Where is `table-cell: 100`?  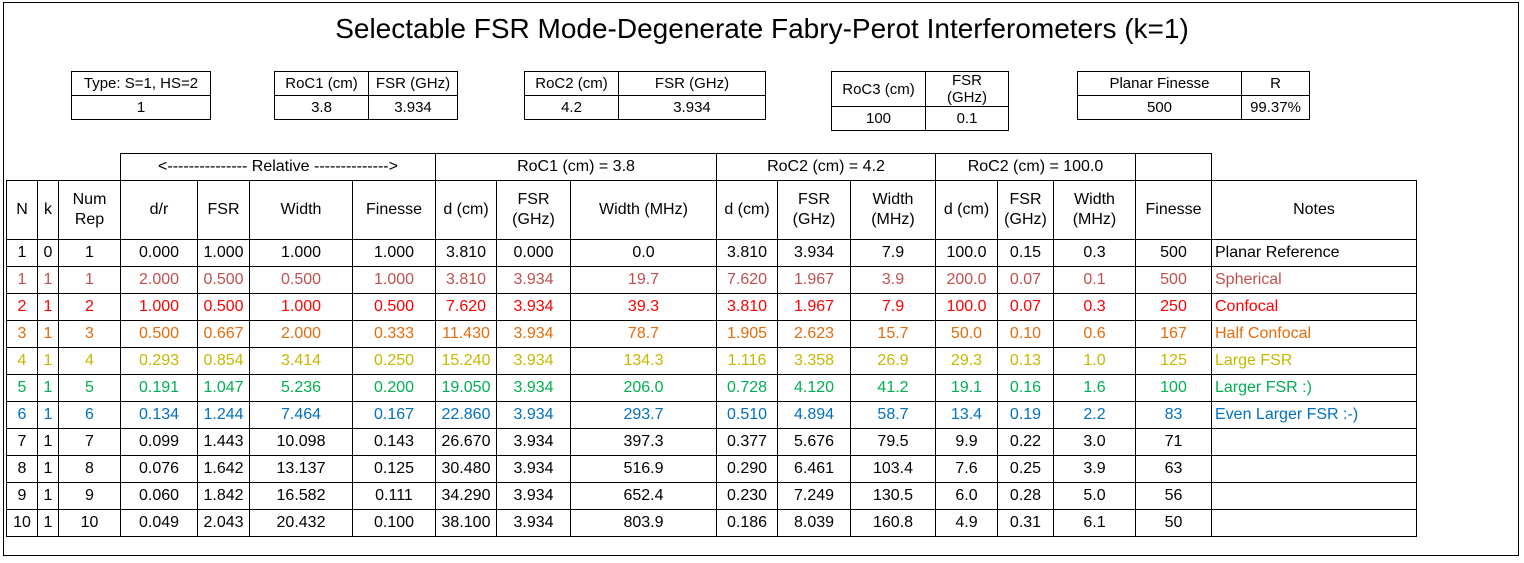 table-cell: 100 is located at coordinates (1173, 388).